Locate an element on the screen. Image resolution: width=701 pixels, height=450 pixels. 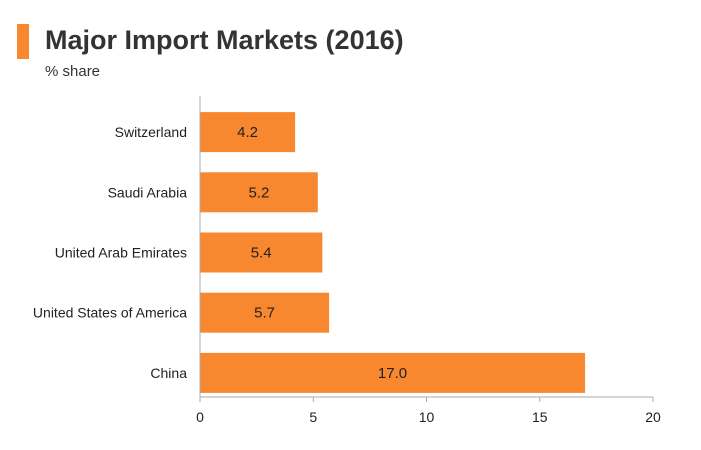
category-label: Saudi Arabia is located at coordinates (148, 192).